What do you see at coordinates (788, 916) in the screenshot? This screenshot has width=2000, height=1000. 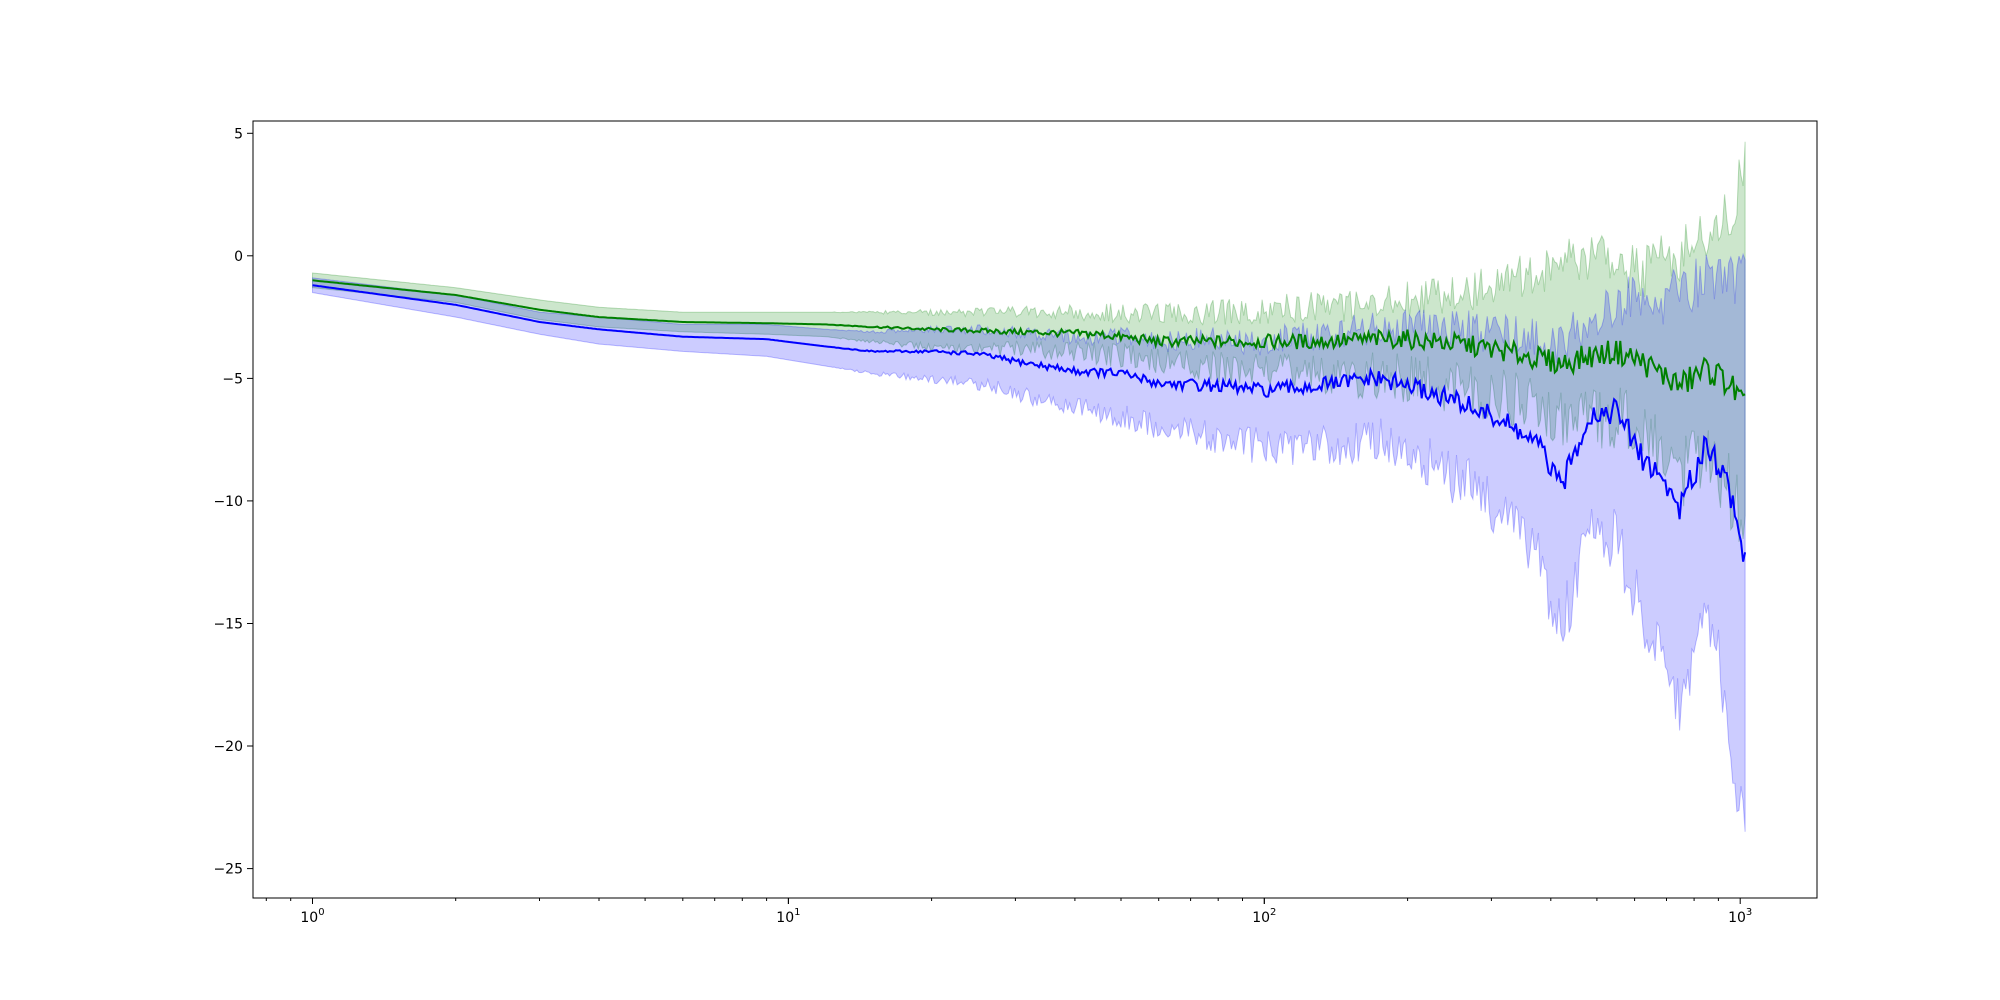 I see `x-tick-label: 10¹` at bounding box center [788, 916].